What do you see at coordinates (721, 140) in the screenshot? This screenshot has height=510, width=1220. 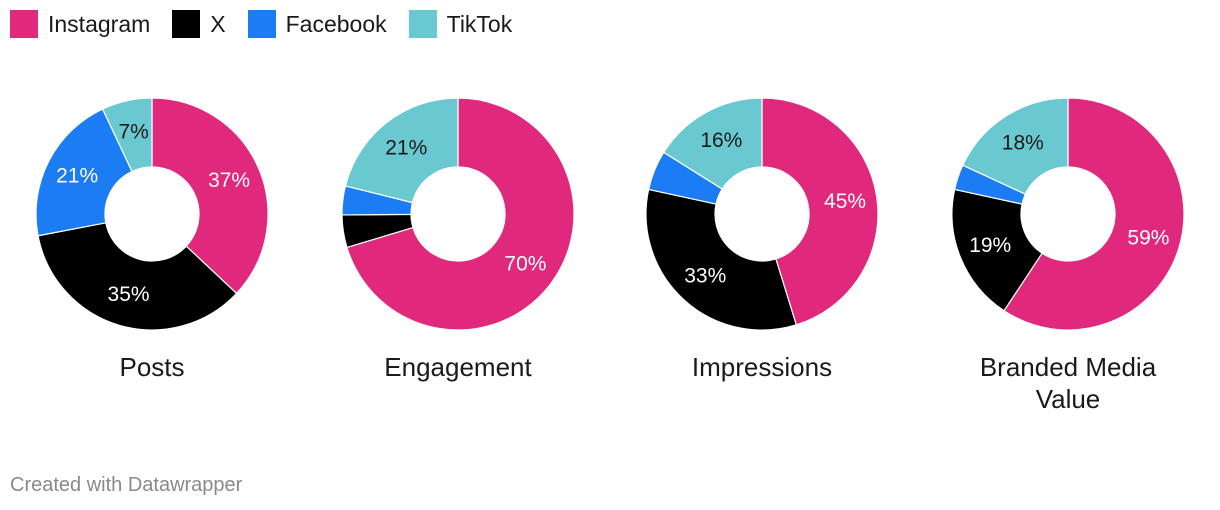 I see `data-label-impressions-tiktok: 16%` at bounding box center [721, 140].